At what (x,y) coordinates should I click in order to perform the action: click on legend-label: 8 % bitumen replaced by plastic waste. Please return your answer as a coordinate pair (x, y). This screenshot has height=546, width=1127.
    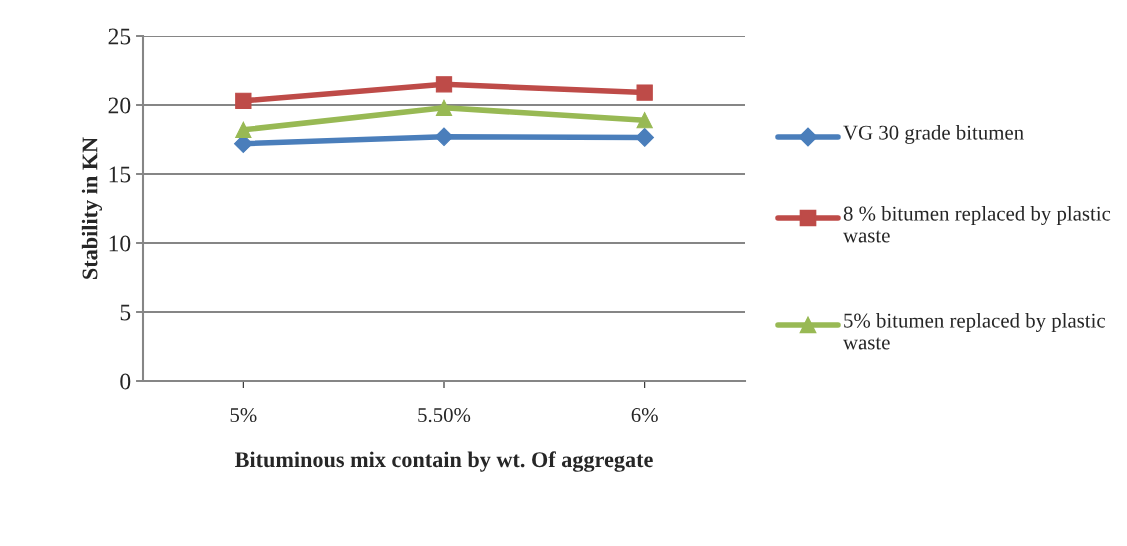
    Looking at the image, I should click on (977, 224).